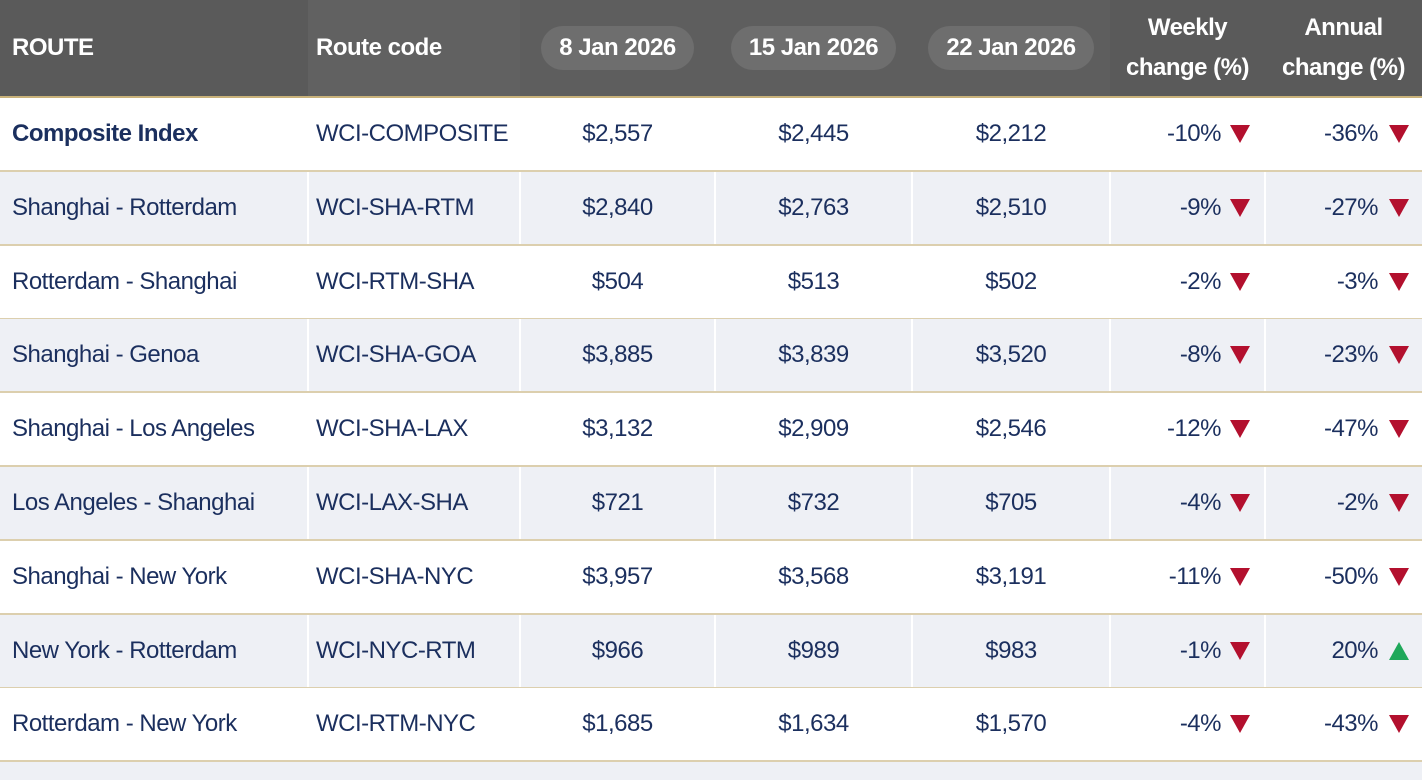 This screenshot has width=1422, height=780. I want to click on table-cell: $983, so click(1011, 651).